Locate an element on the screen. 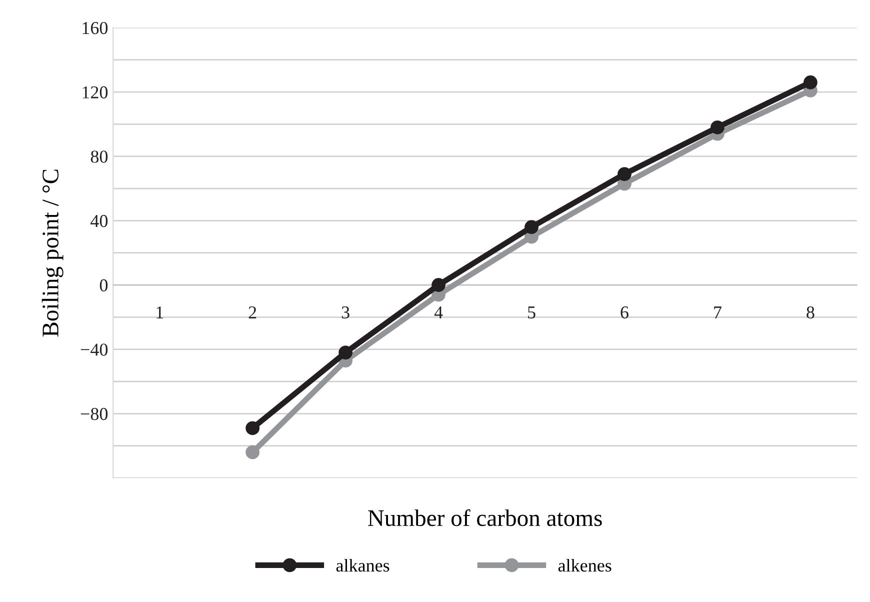 The width and height of the screenshot is (870, 602). y-axis-title: Boiling point / °C is located at coordinates (53, 253).